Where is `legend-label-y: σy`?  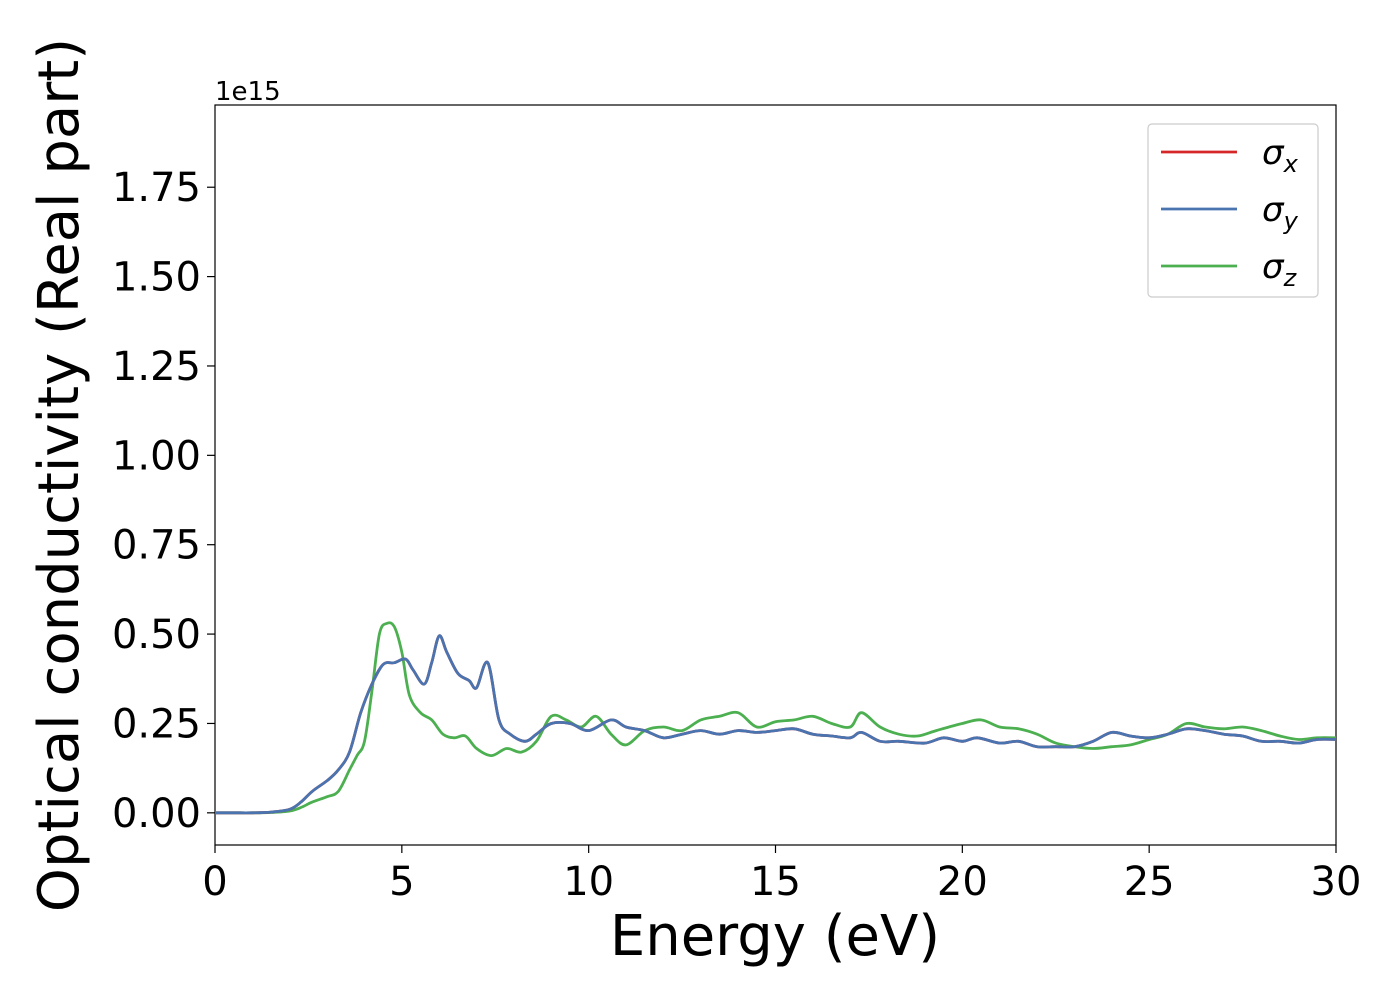 legend-label-y: σy is located at coordinates (1280, 212).